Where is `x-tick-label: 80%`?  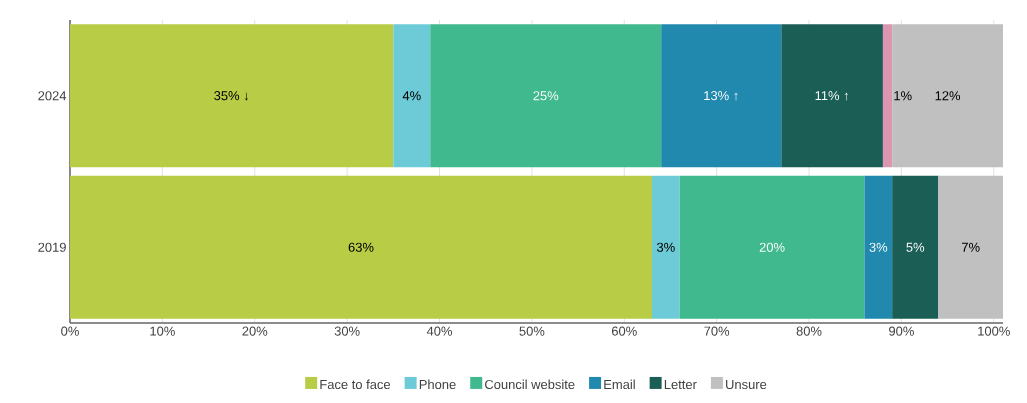 x-tick-label: 80% is located at coordinates (809, 331).